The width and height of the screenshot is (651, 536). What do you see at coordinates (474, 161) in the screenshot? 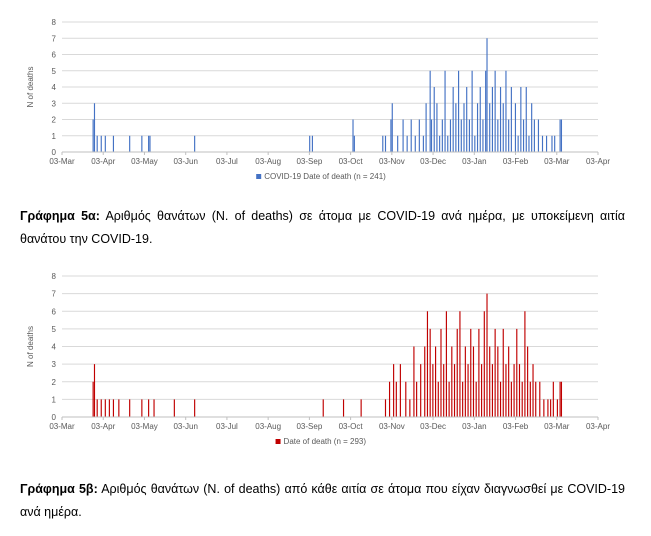
I see `x-tick-label: 03-Jan` at bounding box center [474, 161].